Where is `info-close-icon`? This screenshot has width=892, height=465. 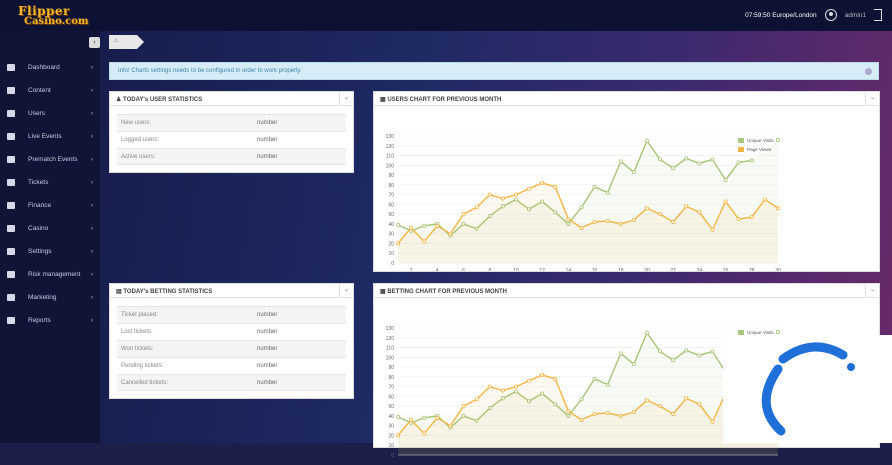 info-close-icon is located at coordinates (868, 71).